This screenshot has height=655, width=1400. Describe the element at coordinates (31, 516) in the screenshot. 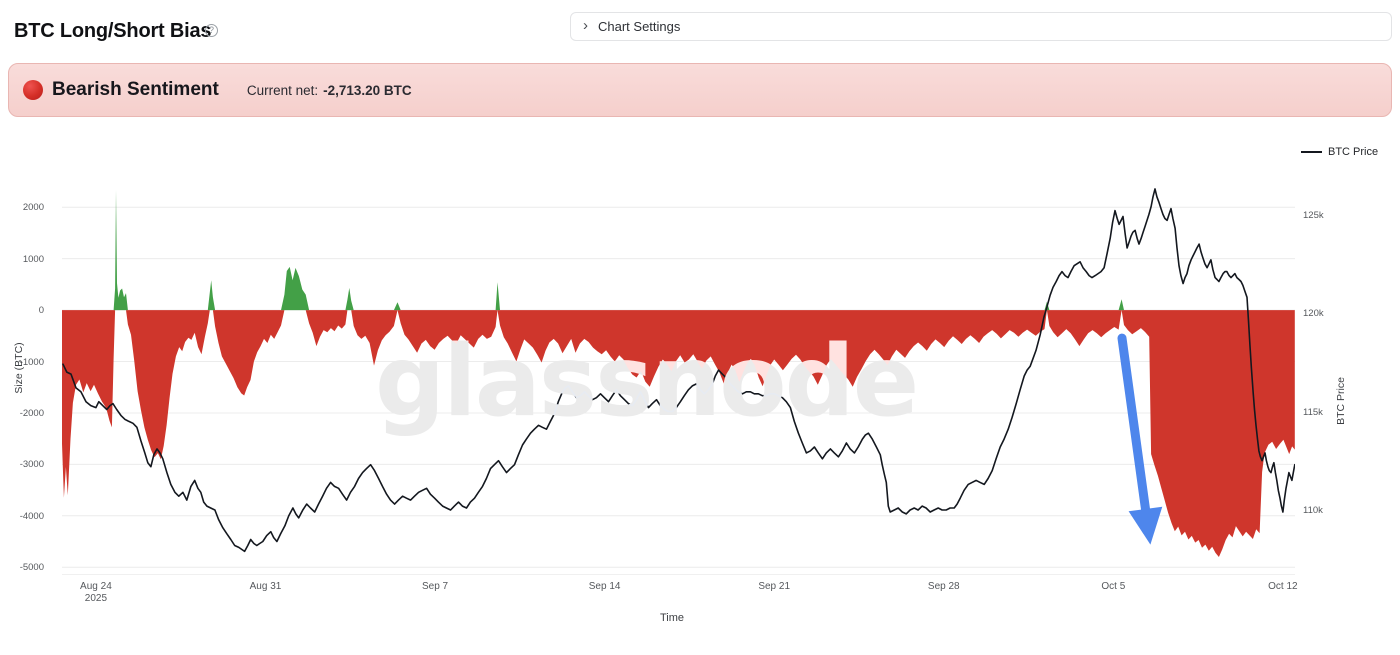

I see `y-axis-tick-left: -4000` at that location.